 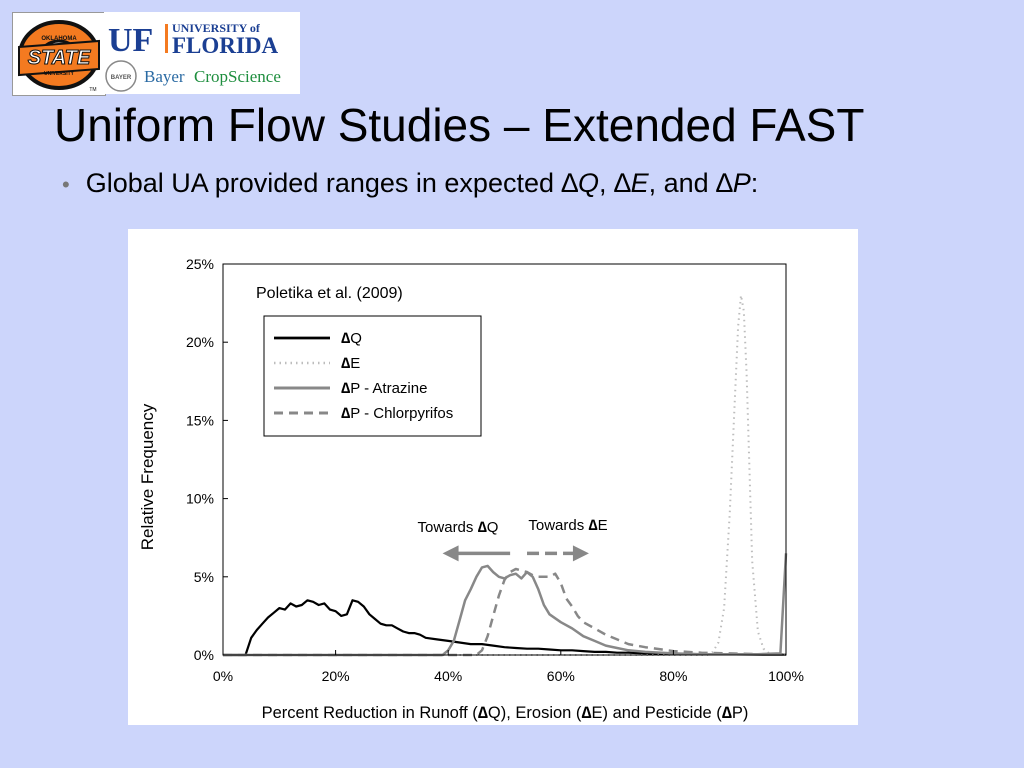 I want to click on bayer-seal-text: BAYER, so click(x=121, y=78).